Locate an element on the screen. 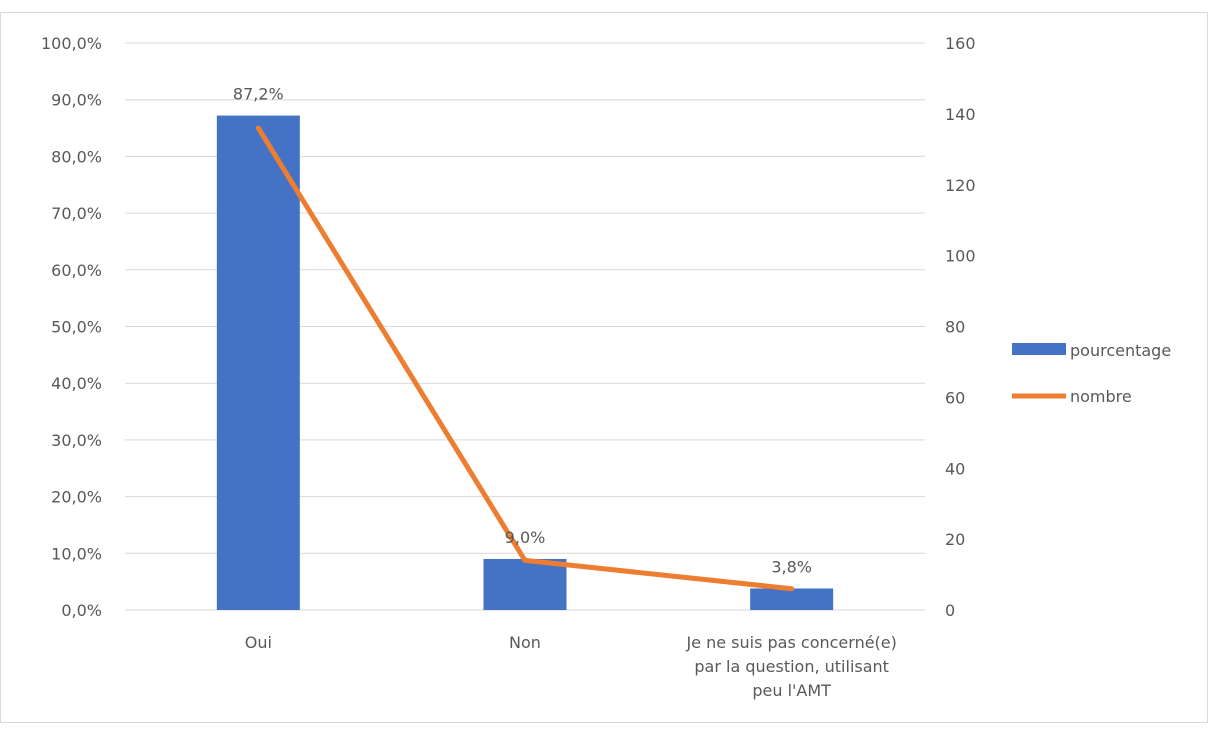 This screenshot has height=729, width=1209. bar-data-label: 9,0% is located at coordinates (525, 537).